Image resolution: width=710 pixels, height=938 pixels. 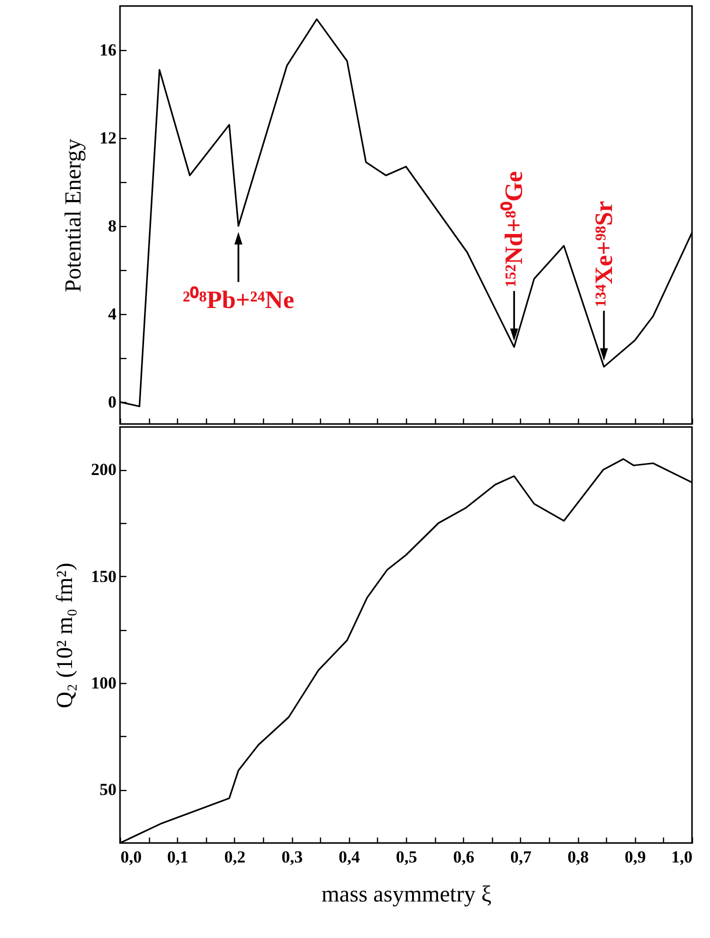 What do you see at coordinates (112, 226) in the screenshot?
I see `y-tick-label: 8` at bounding box center [112, 226].